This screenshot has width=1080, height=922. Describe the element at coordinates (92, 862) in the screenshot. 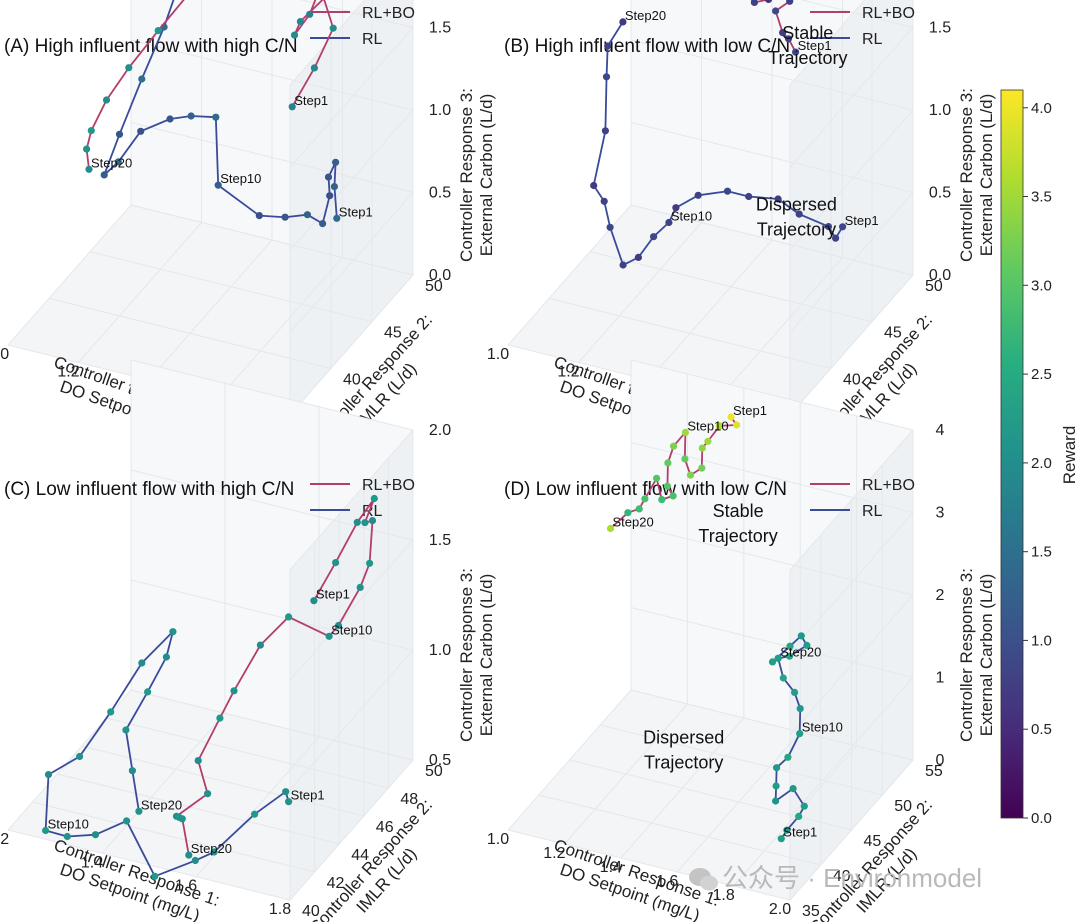

I see `x-tick-label: 1.4` at that location.